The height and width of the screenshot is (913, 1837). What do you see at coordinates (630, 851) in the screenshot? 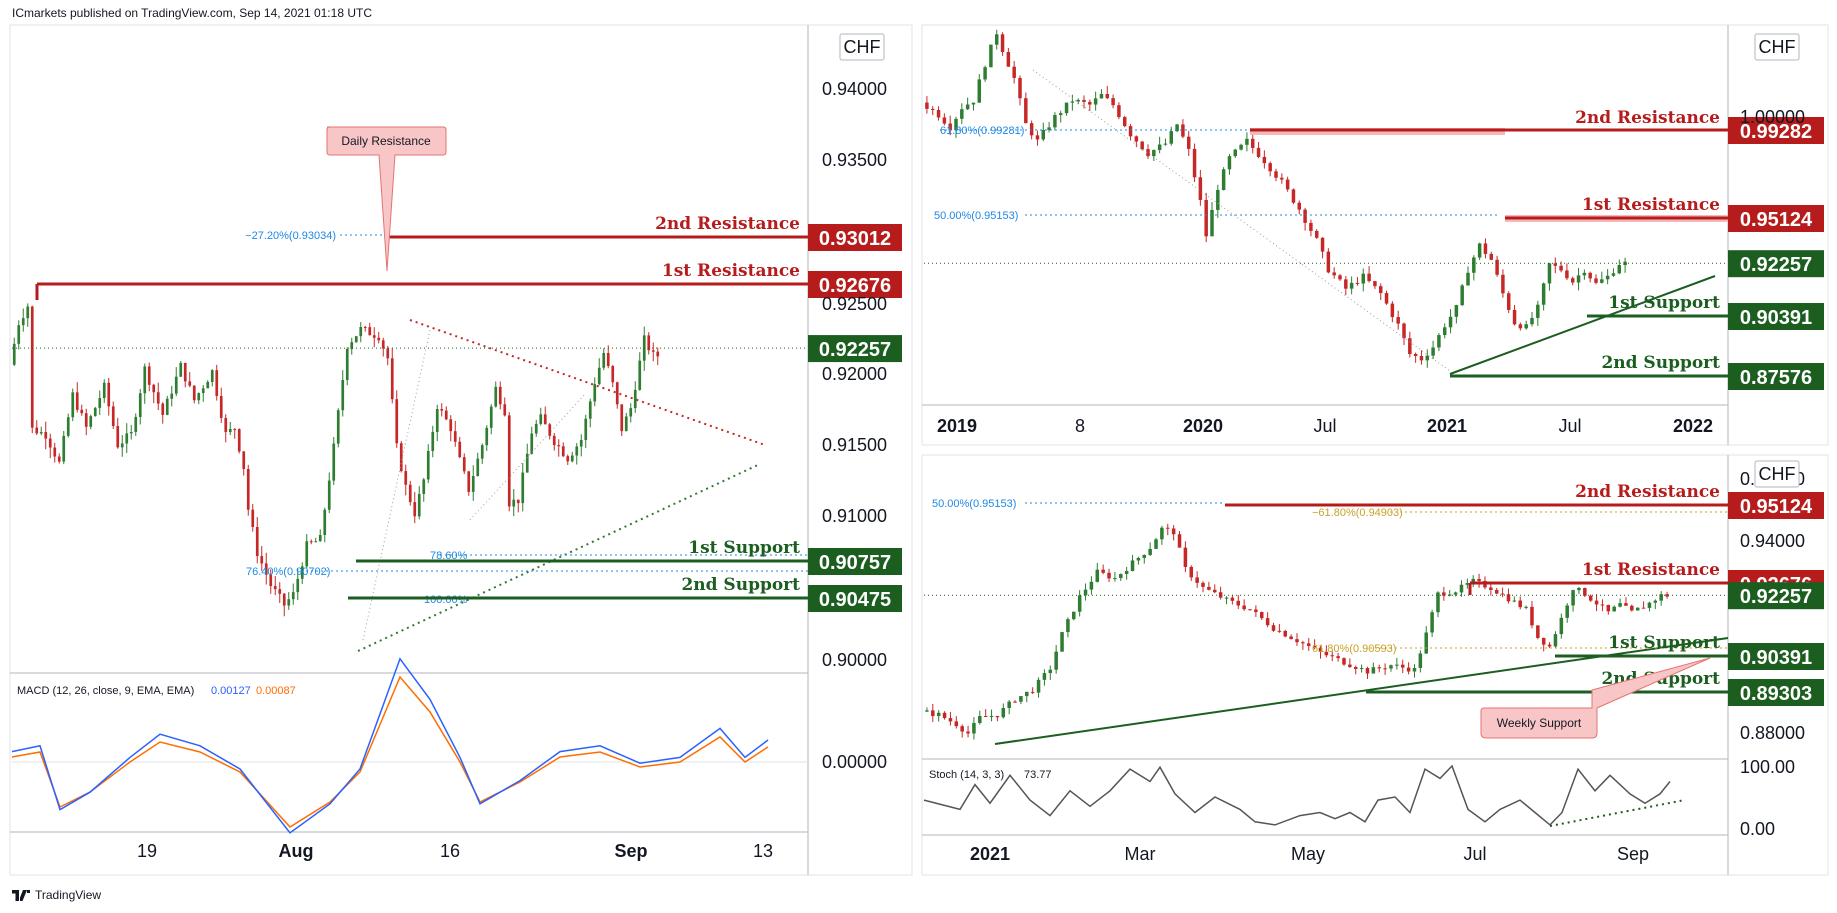
I see `time-tick: Sep` at bounding box center [630, 851].